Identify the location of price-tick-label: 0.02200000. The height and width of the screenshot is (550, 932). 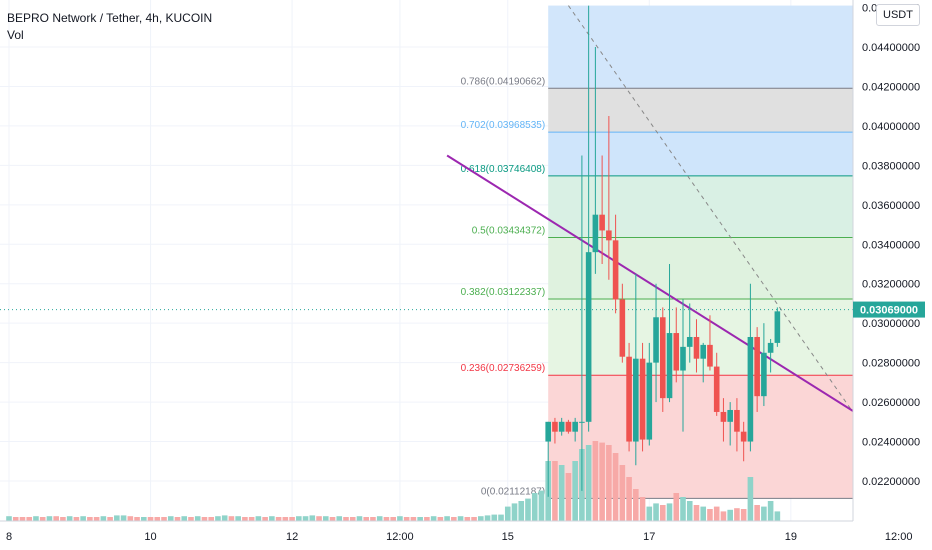
(891, 482).